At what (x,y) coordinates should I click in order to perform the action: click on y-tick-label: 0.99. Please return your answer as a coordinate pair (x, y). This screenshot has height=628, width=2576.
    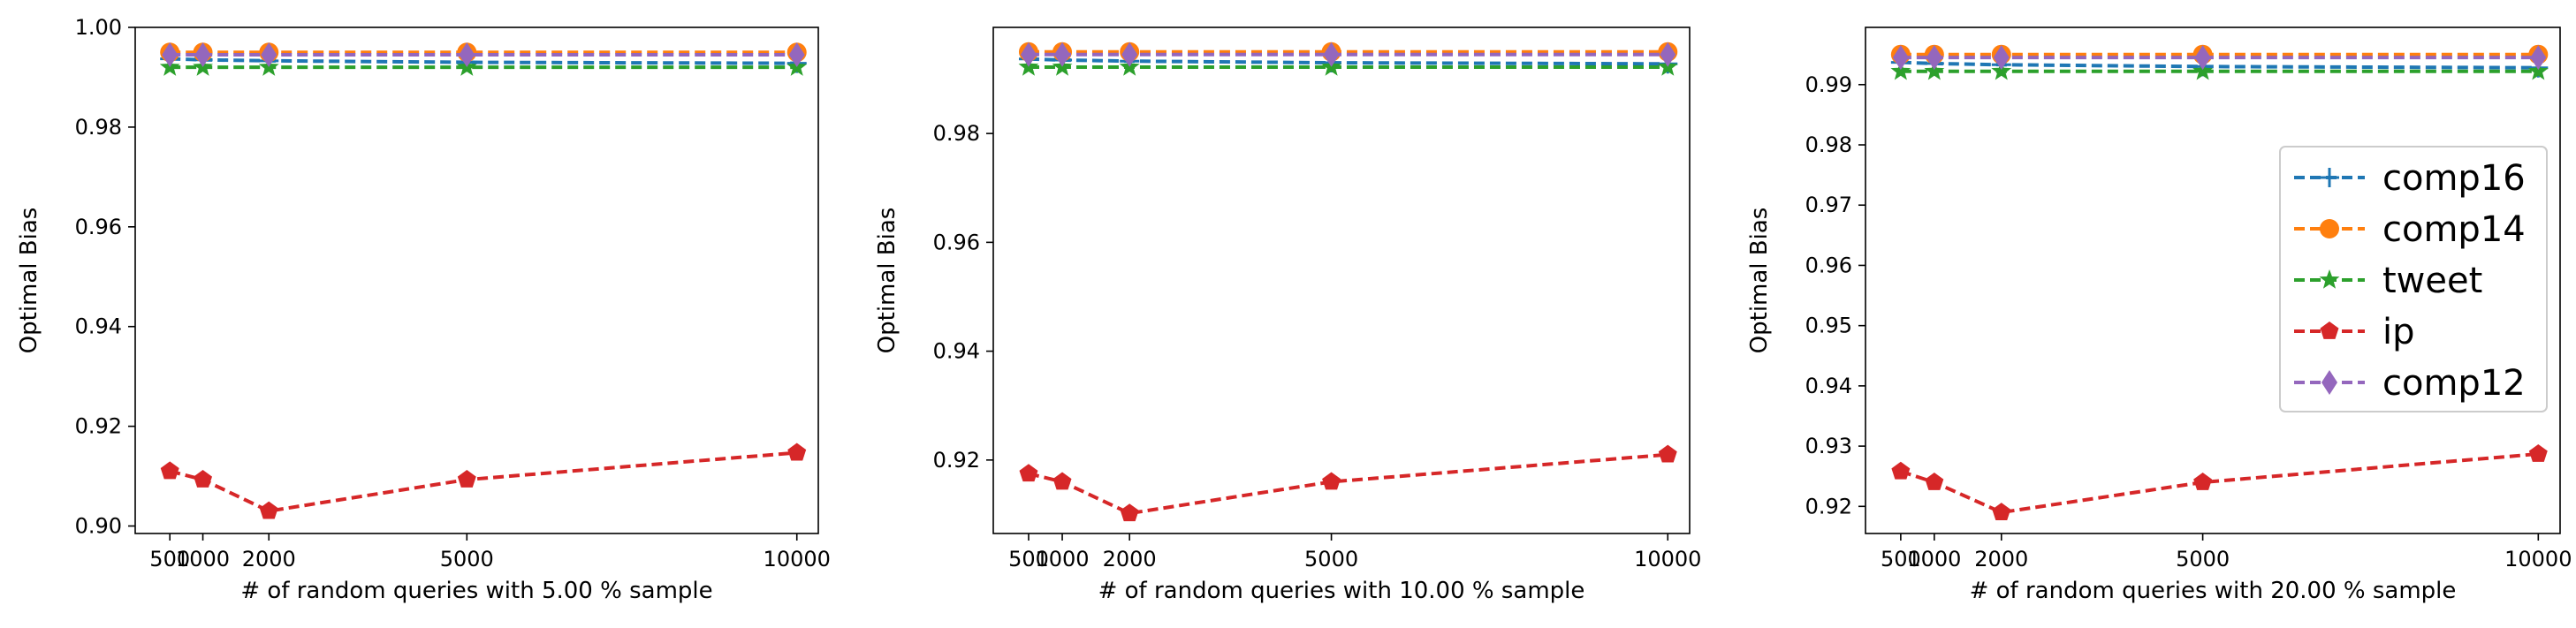
    Looking at the image, I should click on (1828, 84).